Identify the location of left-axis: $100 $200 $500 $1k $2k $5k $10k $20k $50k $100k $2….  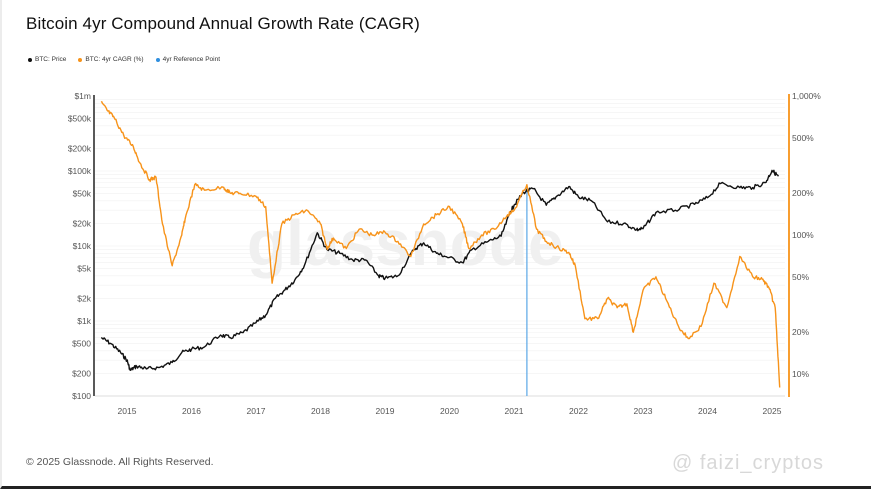
(81, 246).